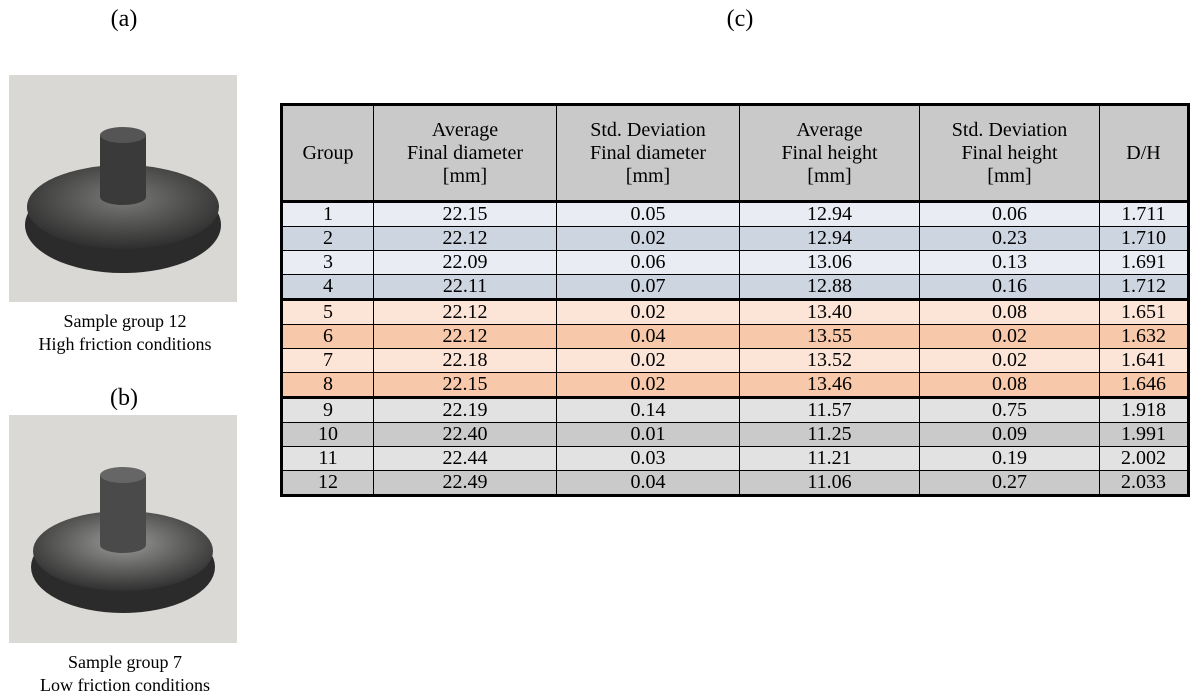 Image resolution: width=1192 pixels, height=697 pixels. Describe the element at coordinates (327, 410) in the screenshot. I see `table-cell: 9` at that location.